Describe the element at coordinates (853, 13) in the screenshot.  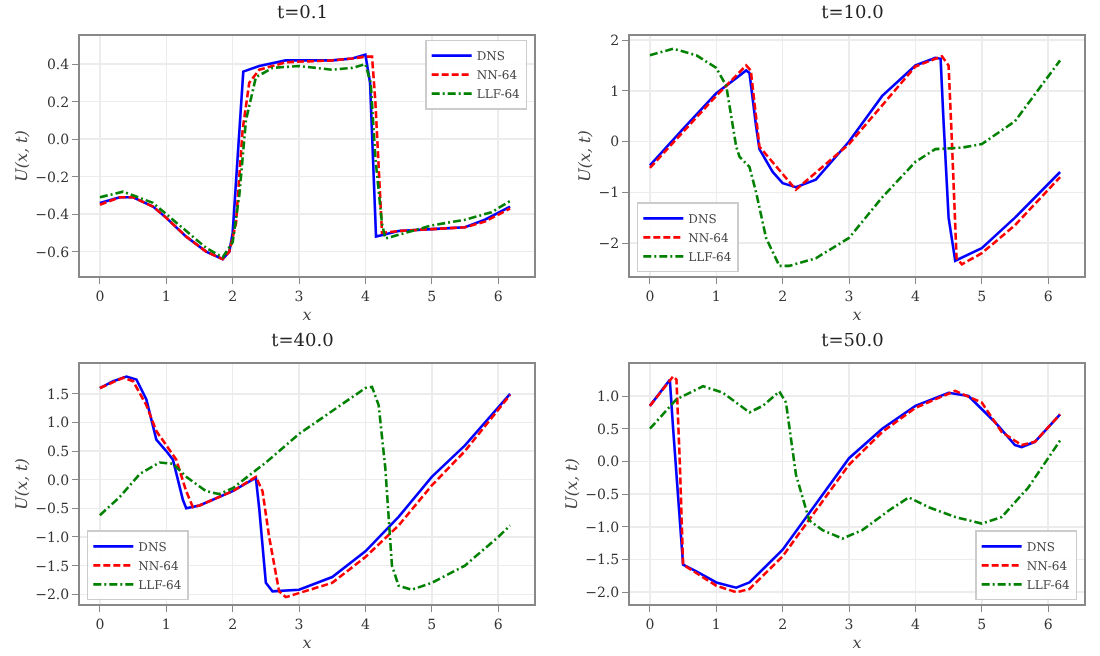
I see `chart-title: t=10.0` at that location.